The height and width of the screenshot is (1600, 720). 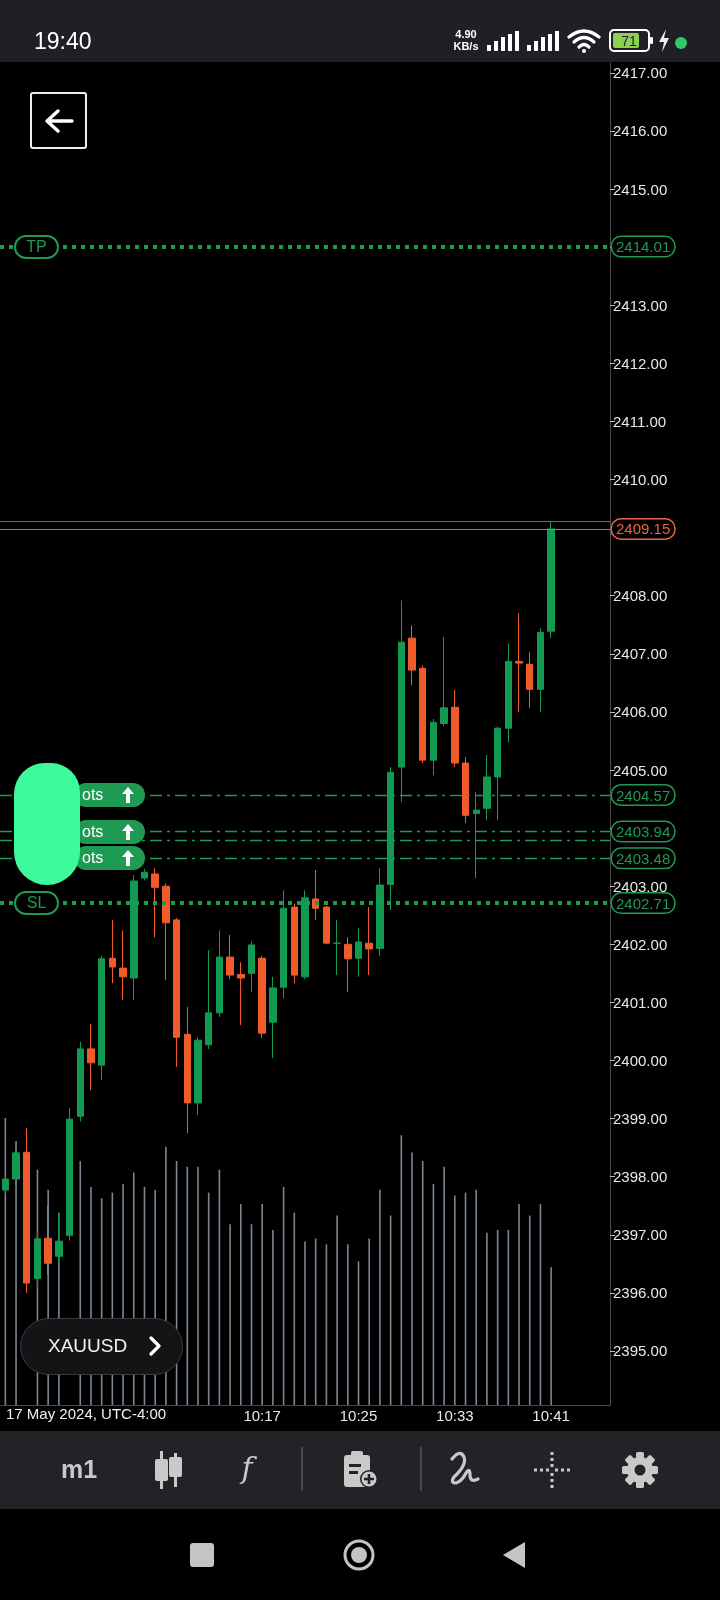 I want to click on text: 71, so click(x=629, y=41).